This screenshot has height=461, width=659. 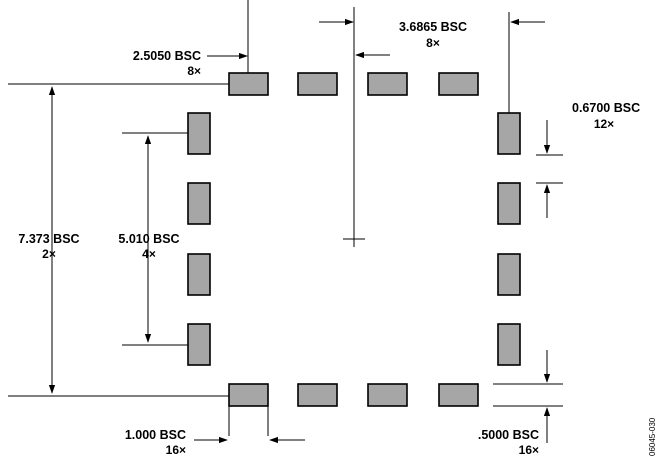 What do you see at coordinates (508, 435) in the screenshot?
I see `pad-spacing-value: .5000 BSC` at bounding box center [508, 435].